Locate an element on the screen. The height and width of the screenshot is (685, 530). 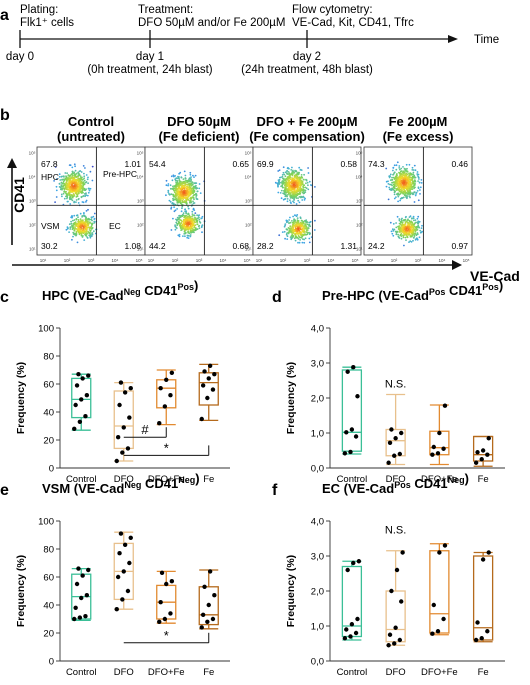
panel-b-letter: b is located at coordinates (5, 115).